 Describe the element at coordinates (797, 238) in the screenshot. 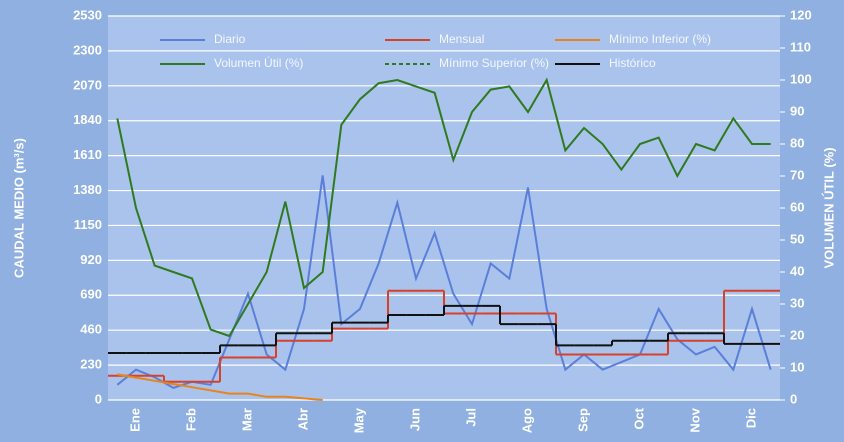

I see `y2-tick-label: 50` at that location.